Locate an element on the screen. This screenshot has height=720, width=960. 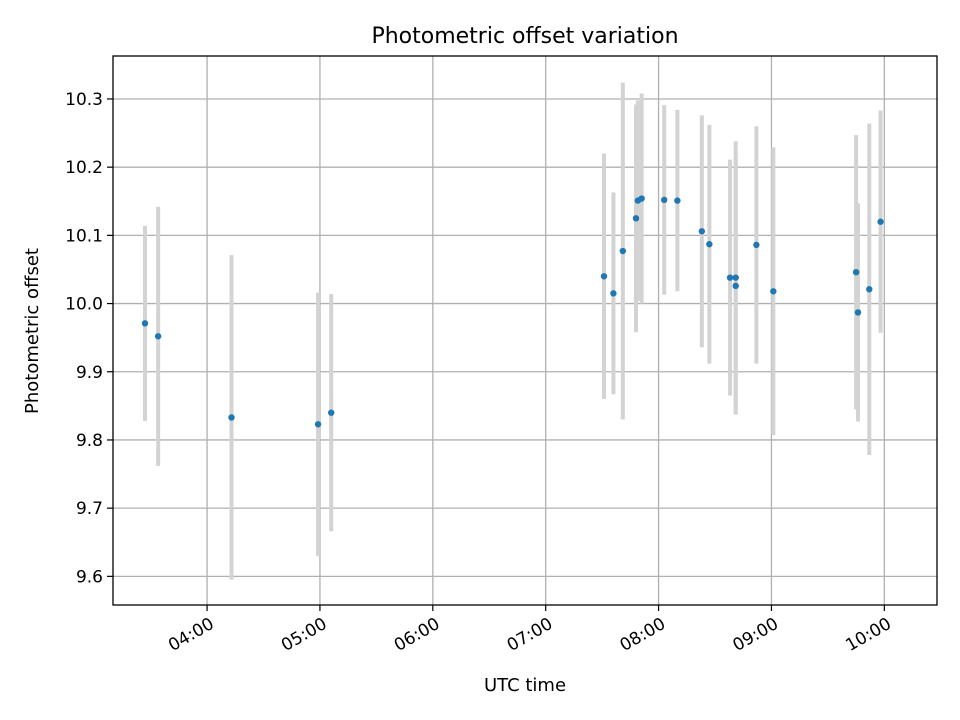
y-axis-ticks: 9.6 9.7 9.8 9.9 10.0 10.1 10.2 10.3 is located at coordinates (89, 338).